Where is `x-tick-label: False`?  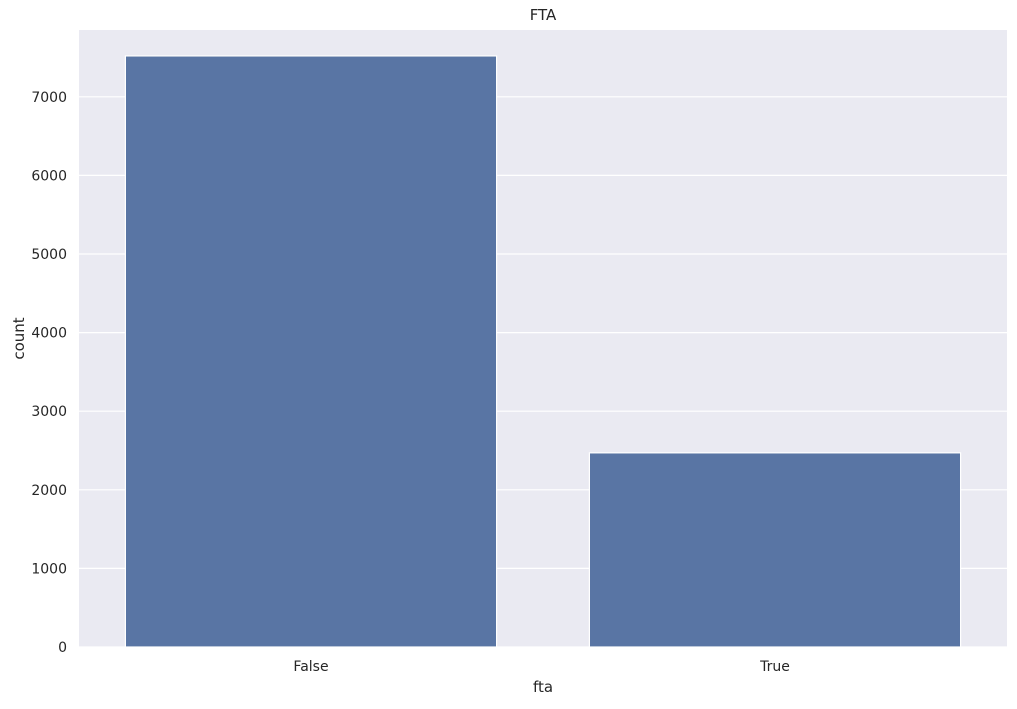 x-tick-label: False is located at coordinates (310, 667).